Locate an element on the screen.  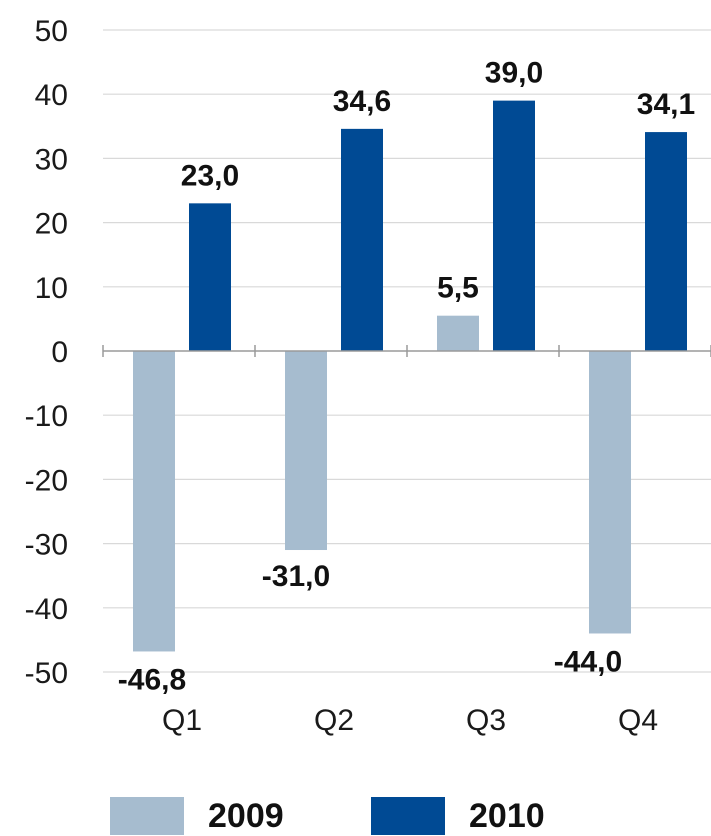
x-tick-label-Q4: Q4 is located at coordinates (638, 720).